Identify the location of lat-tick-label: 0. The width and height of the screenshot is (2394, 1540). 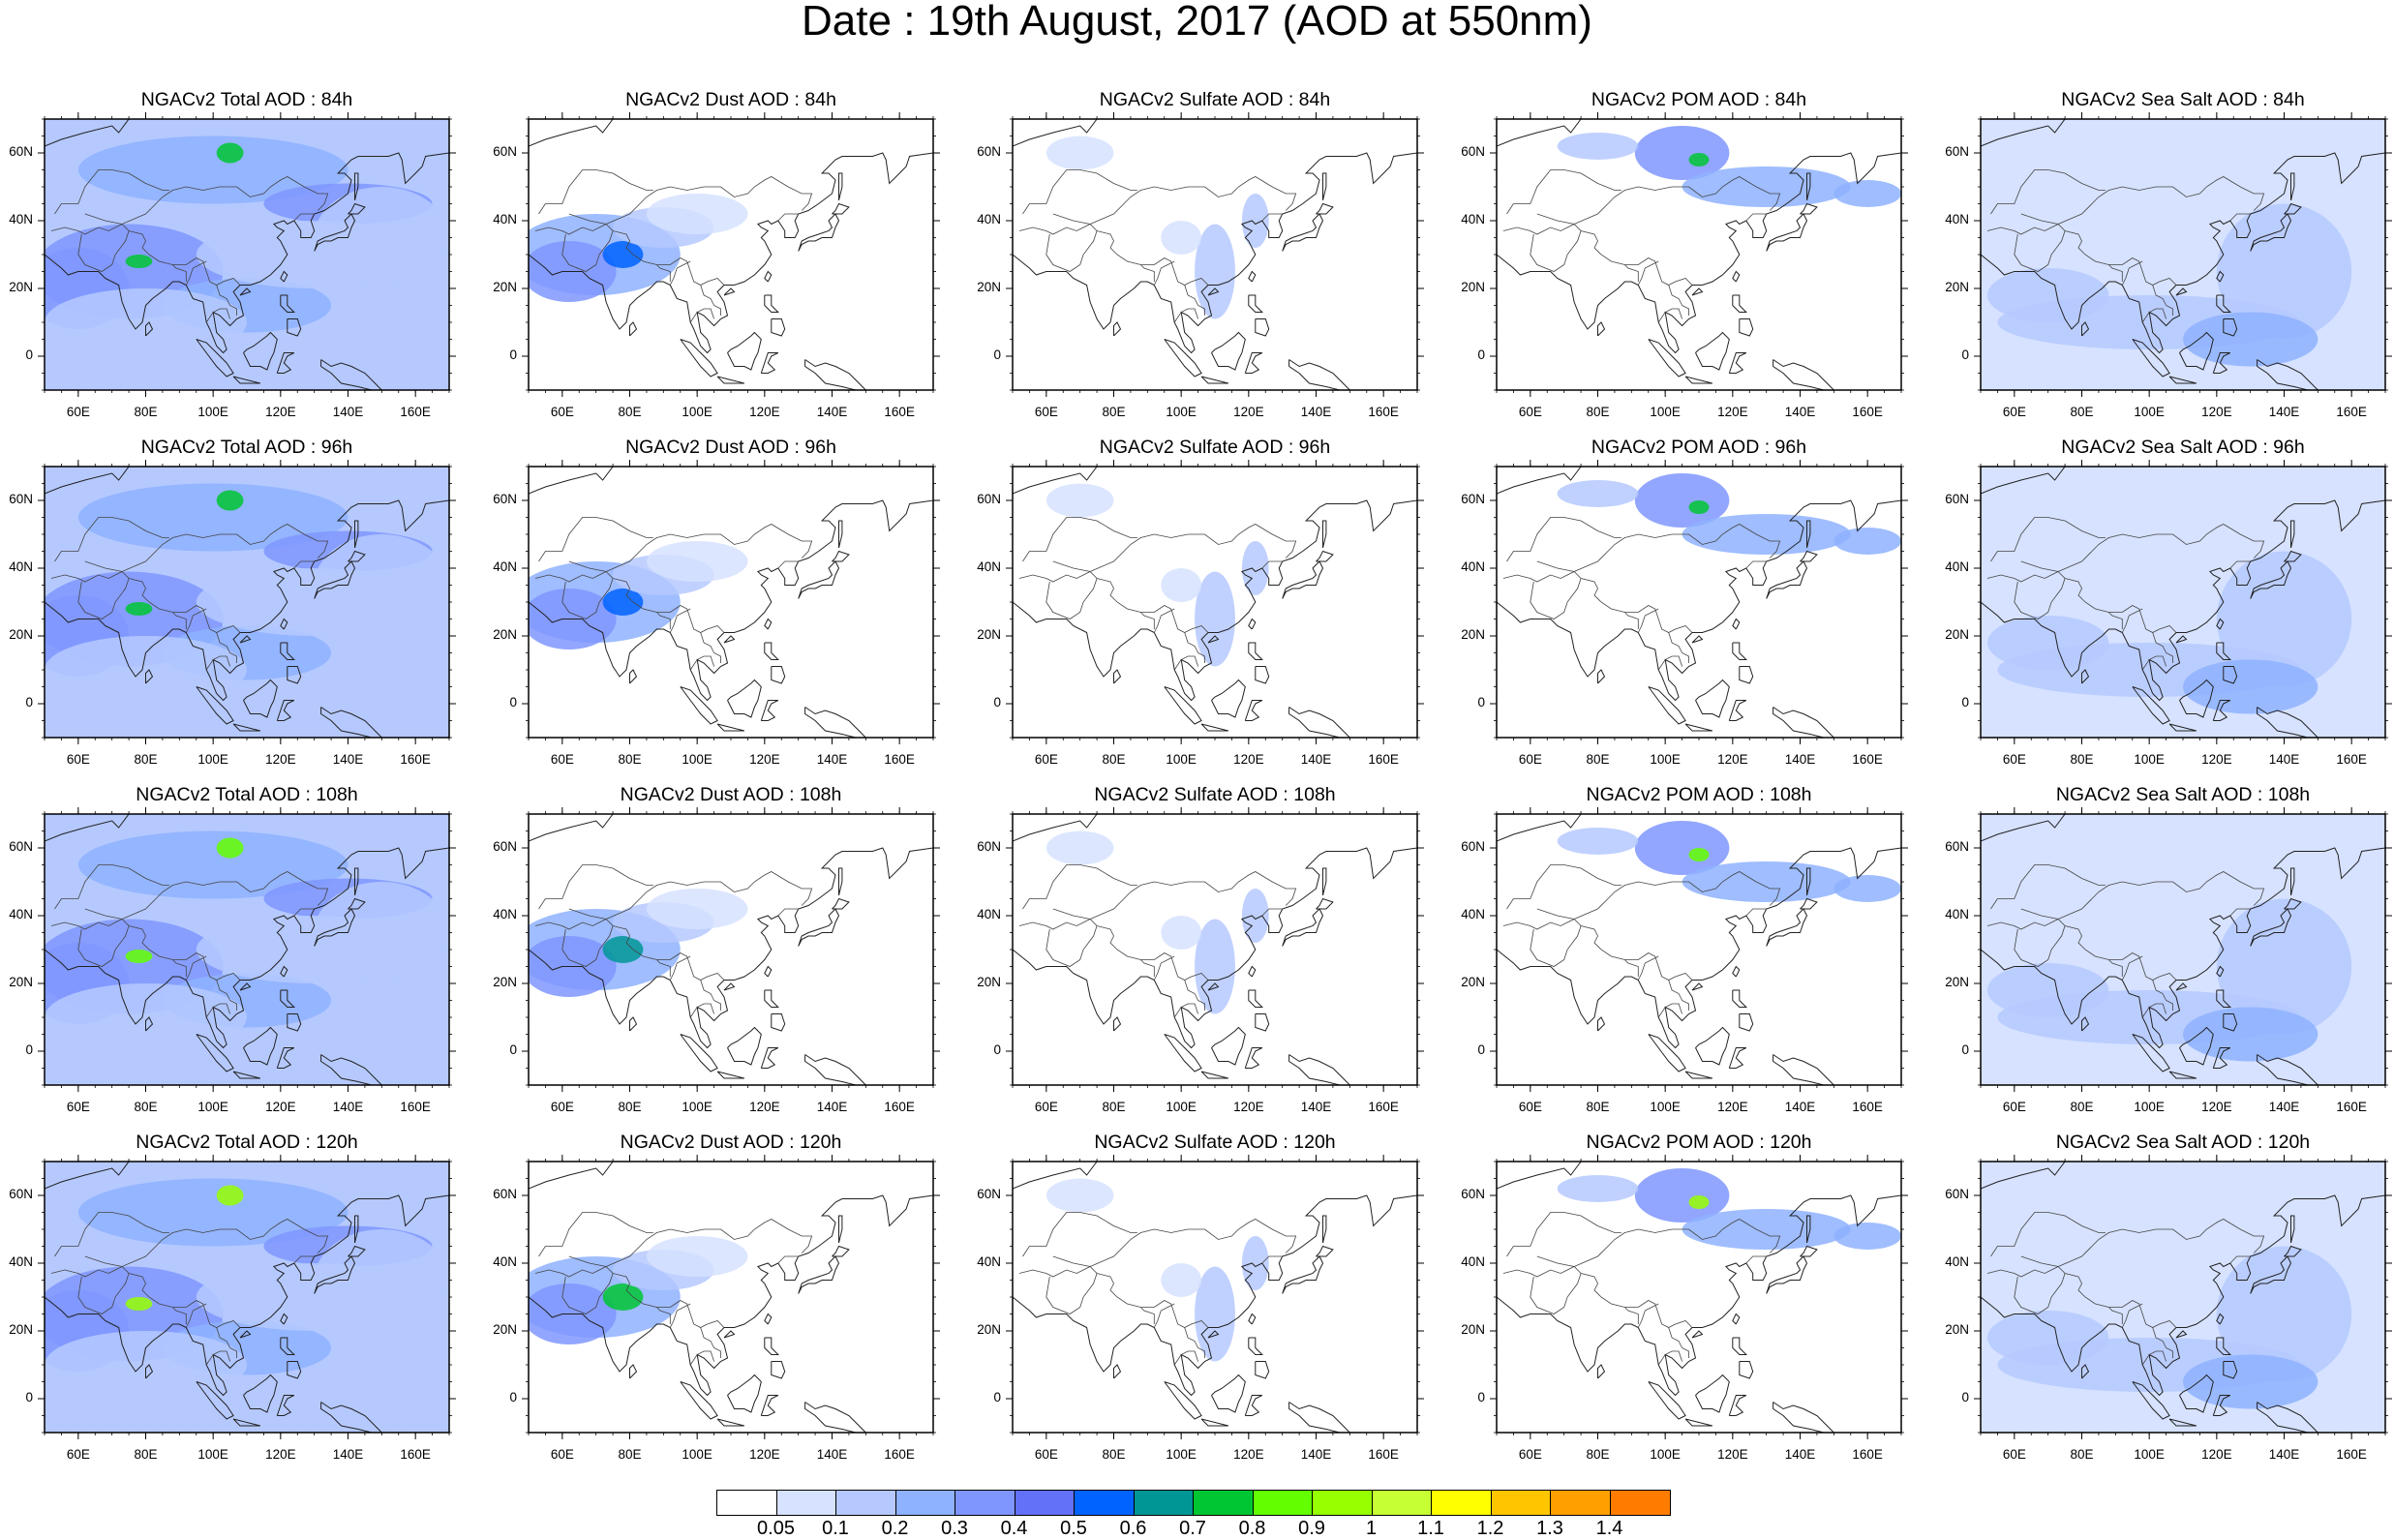
(1965, 355).